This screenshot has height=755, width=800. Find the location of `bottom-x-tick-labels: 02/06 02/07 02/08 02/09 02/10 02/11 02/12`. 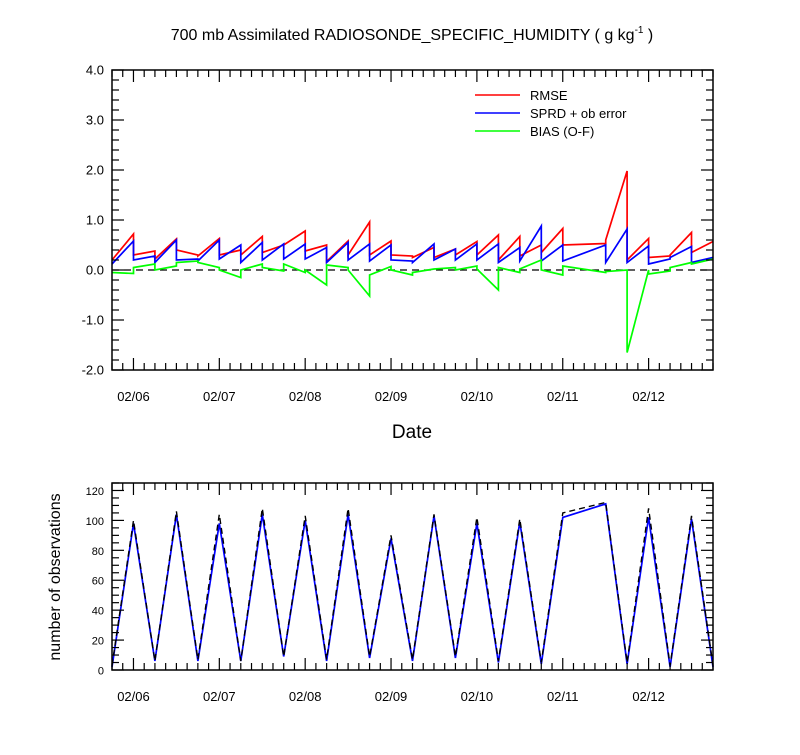

bottom-x-tick-labels: 02/06 02/07 02/08 02/09 02/10 02/11 02/12 is located at coordinates (391, 696).